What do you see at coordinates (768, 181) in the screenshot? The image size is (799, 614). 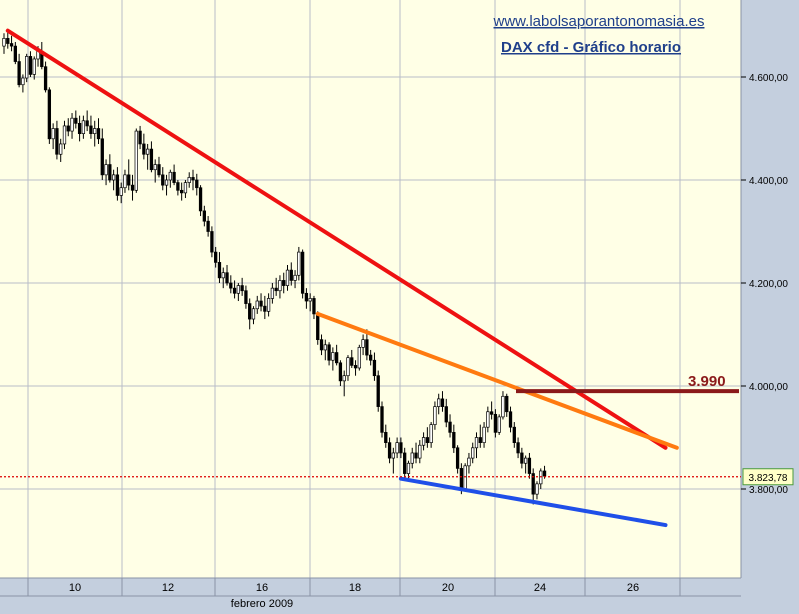 I see `y-tick-label: 4.400,00` at bounding box center [768, 181].